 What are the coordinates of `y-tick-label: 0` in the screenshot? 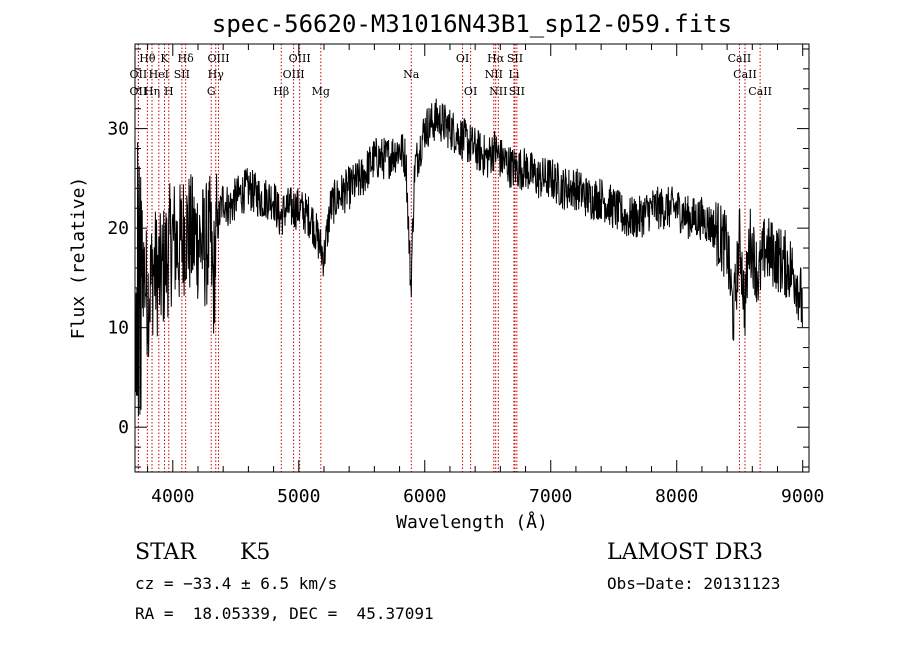 It's located at (123, 427).